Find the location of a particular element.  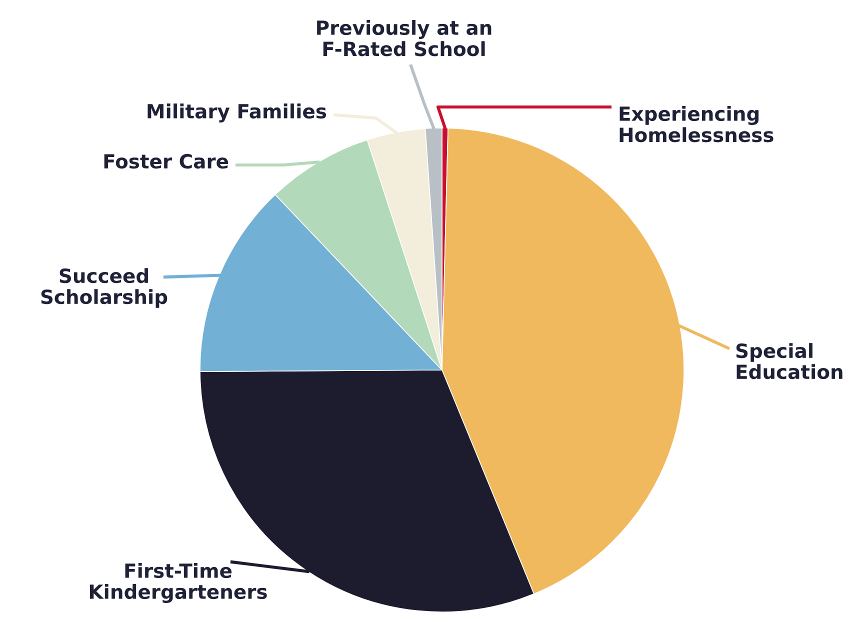

slice-label: Previously at an F-Rated School is located at coordinates (404, 38).